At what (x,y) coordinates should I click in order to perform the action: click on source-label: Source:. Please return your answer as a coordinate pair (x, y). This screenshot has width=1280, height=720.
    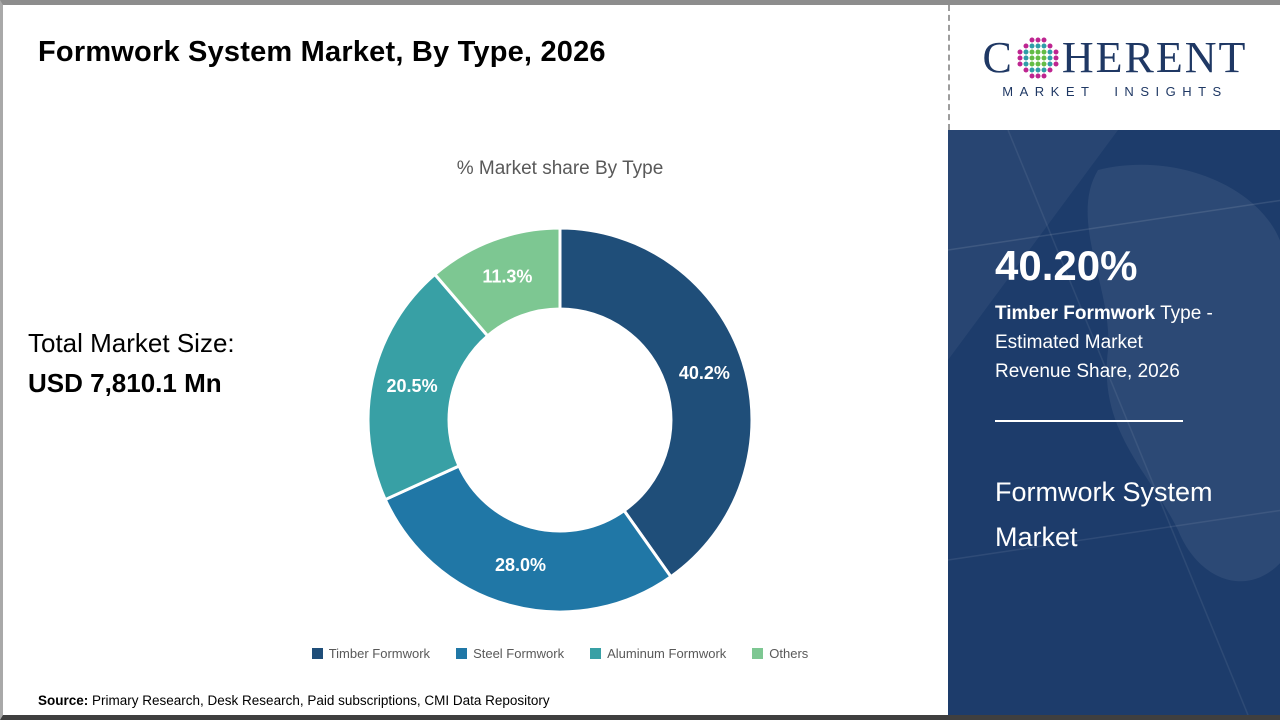
    Looking at the image, I should click on (63, 700).